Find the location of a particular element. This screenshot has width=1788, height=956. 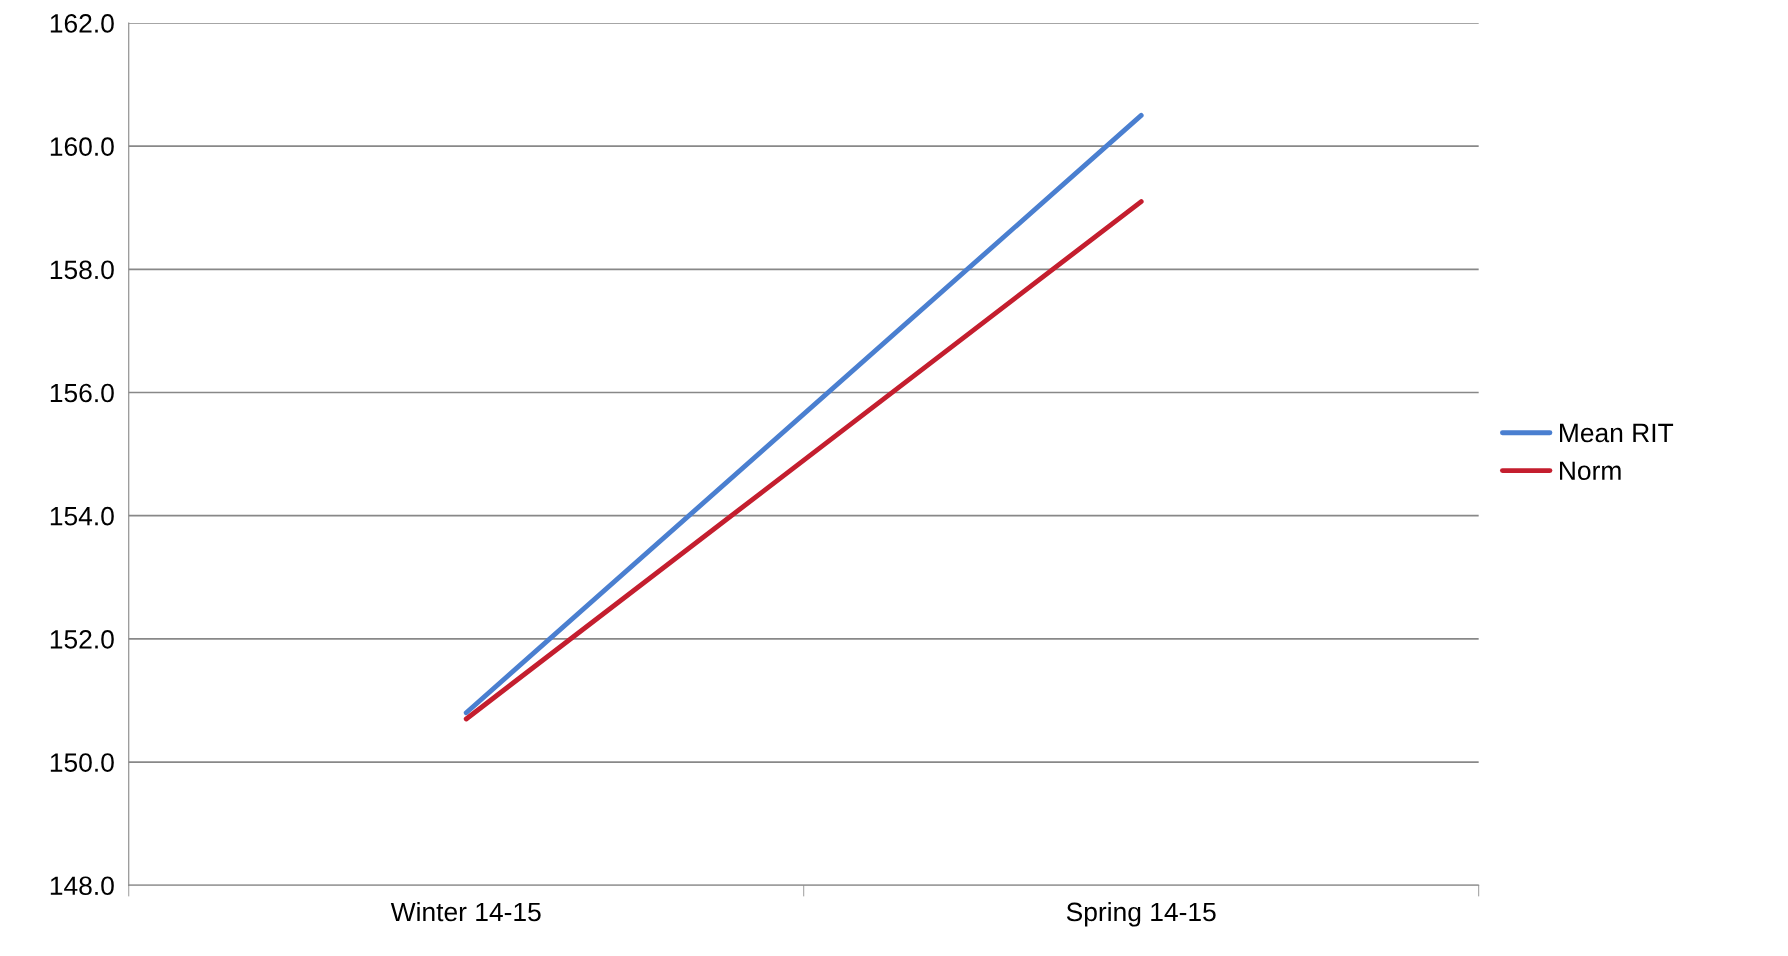

x-tick-label: Winter 14-15 is located at coordinates (465, 911).